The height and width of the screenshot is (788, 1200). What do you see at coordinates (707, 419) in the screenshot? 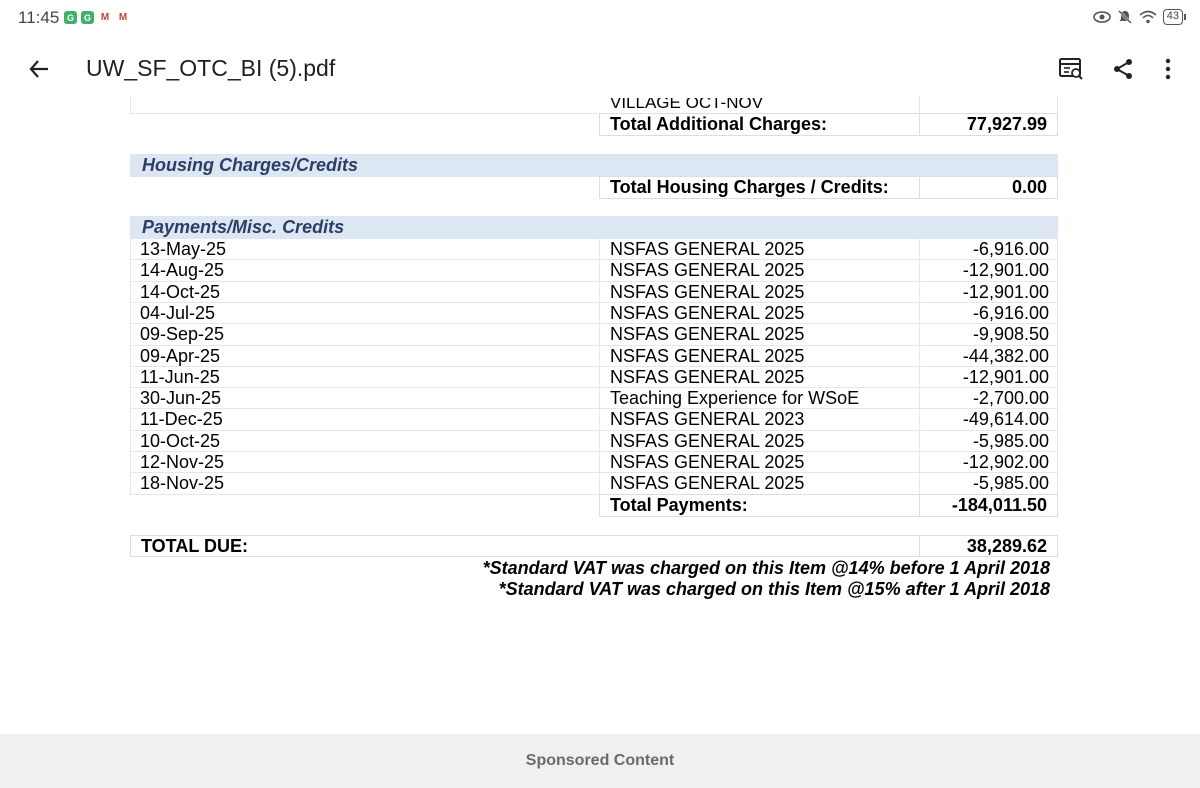
I see `payment-description: NSFAS GENERAL 2023` at bounding box center [707, 419].